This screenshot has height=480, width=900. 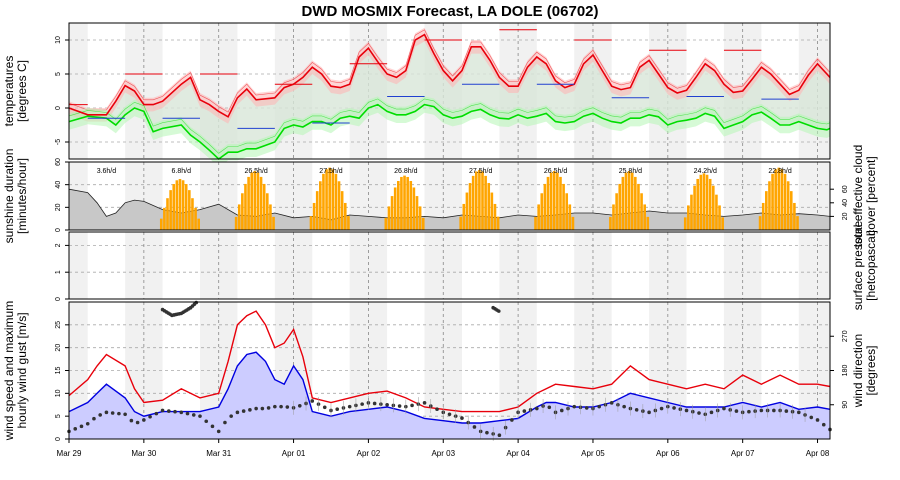 I want to click on y-axis-label: wind speed and maximum, so click(x=9, y=371).